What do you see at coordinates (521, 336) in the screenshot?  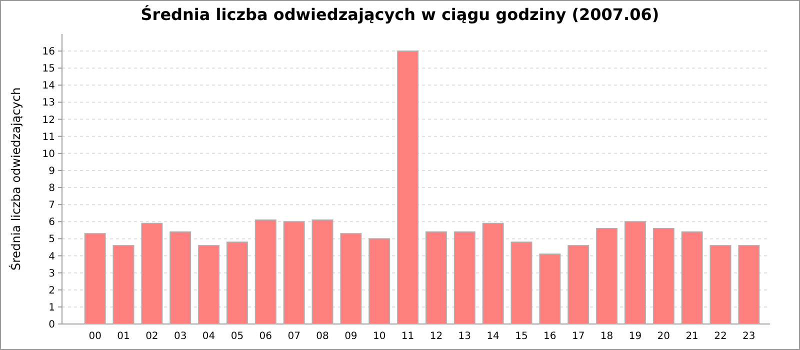 I see `x-tick-label: 15` at bounding box center [521, 336].